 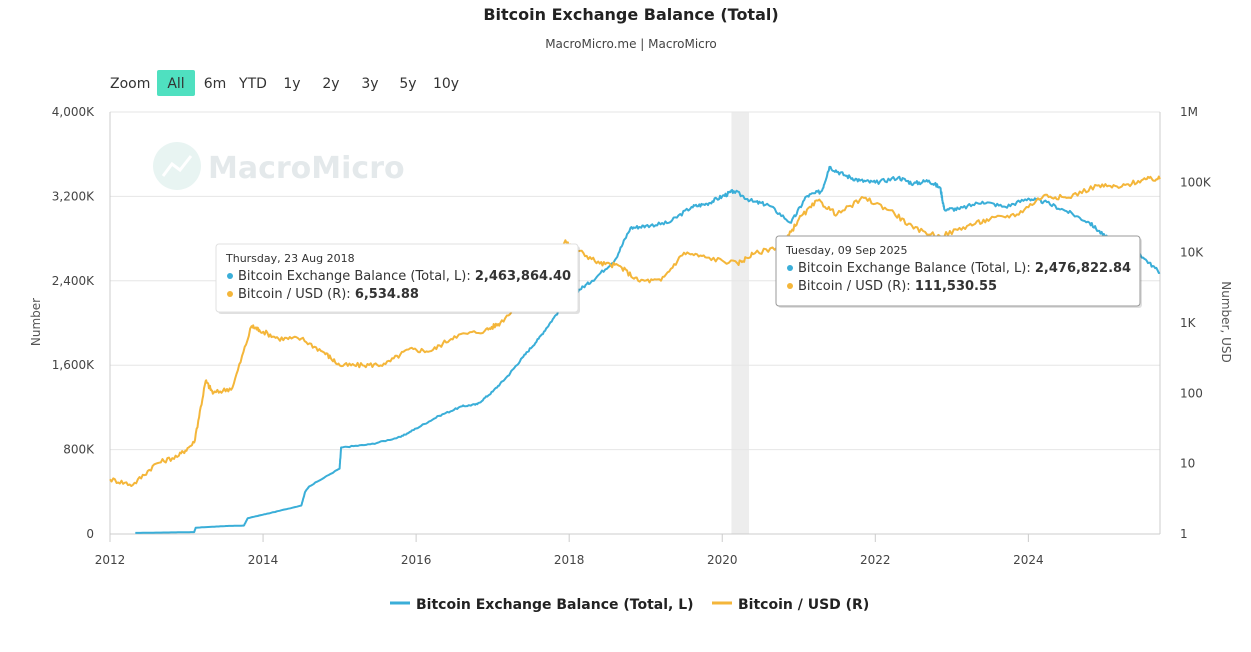 I want to click on watermark-icon-stroke, so click(x=177, y=166).